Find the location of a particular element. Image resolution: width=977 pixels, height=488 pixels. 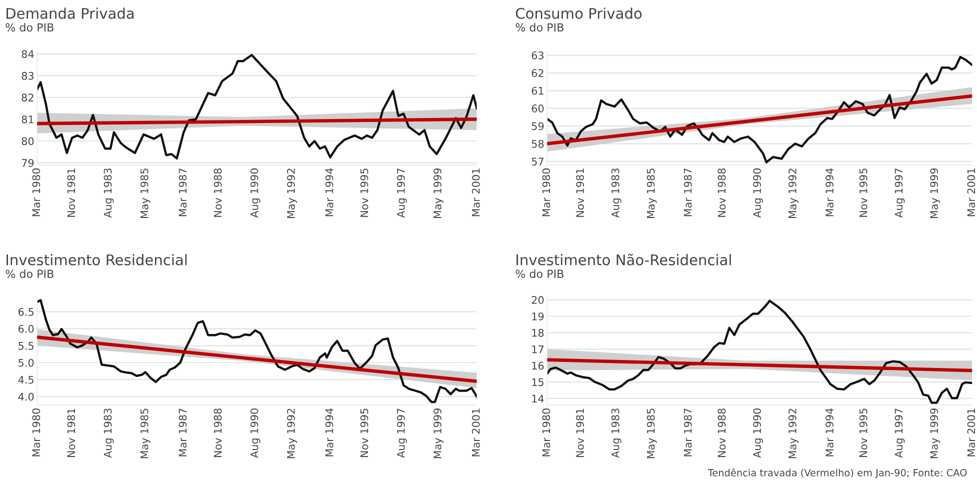

y-tick-label: 61 is located at coordinates (538, 90).